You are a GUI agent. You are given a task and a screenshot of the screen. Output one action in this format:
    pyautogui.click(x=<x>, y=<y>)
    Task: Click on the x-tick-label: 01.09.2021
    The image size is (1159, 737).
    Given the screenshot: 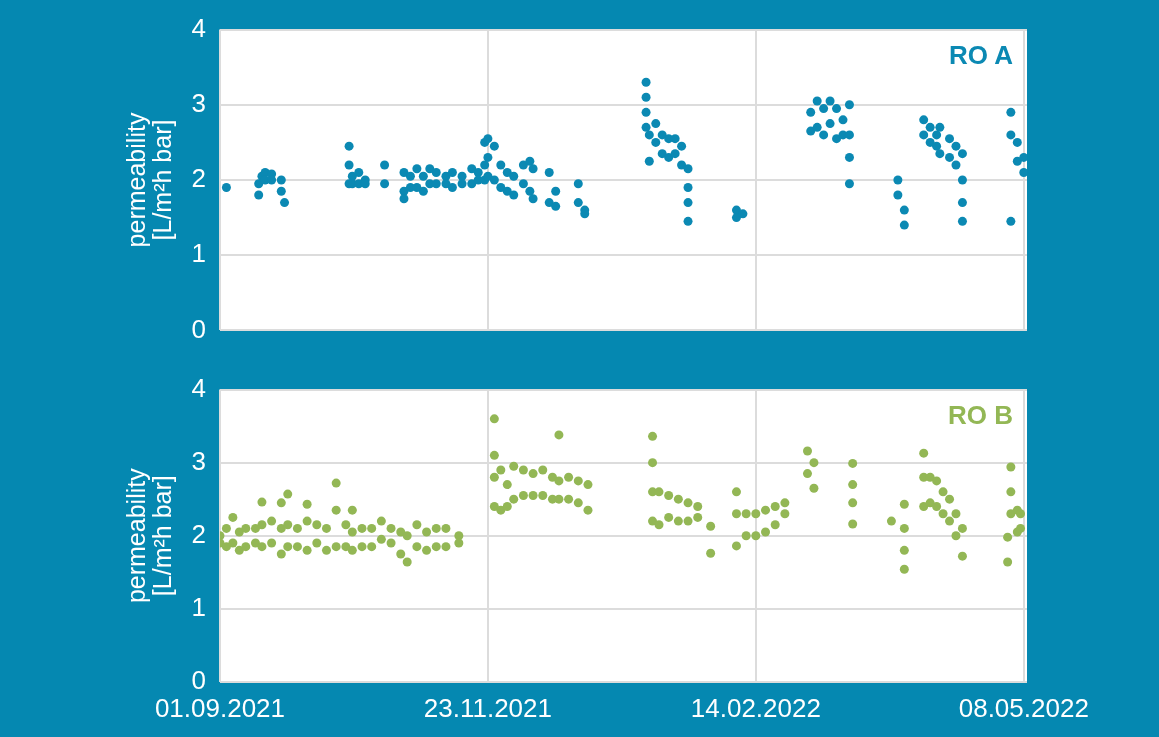 What is the action you would take?
    pyautogui.click(x=220, y=707)
    